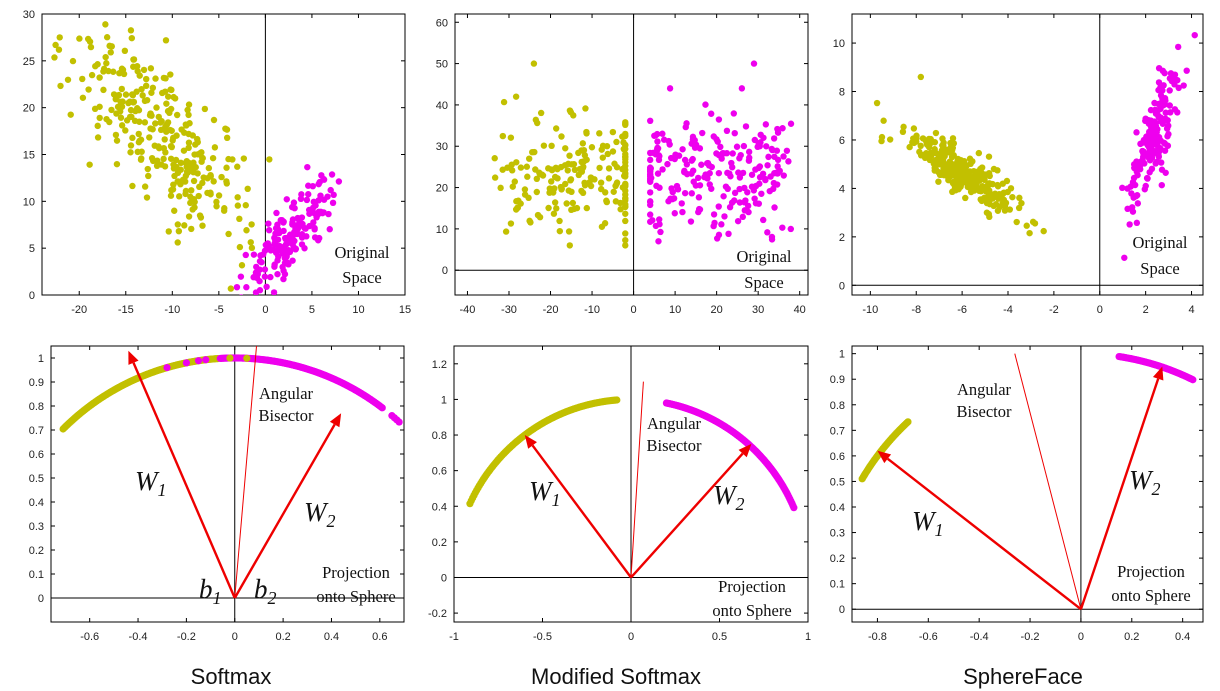 The image size is (1220, 691). I want to click on x-tick-label: -0.4, so click(138, 637).